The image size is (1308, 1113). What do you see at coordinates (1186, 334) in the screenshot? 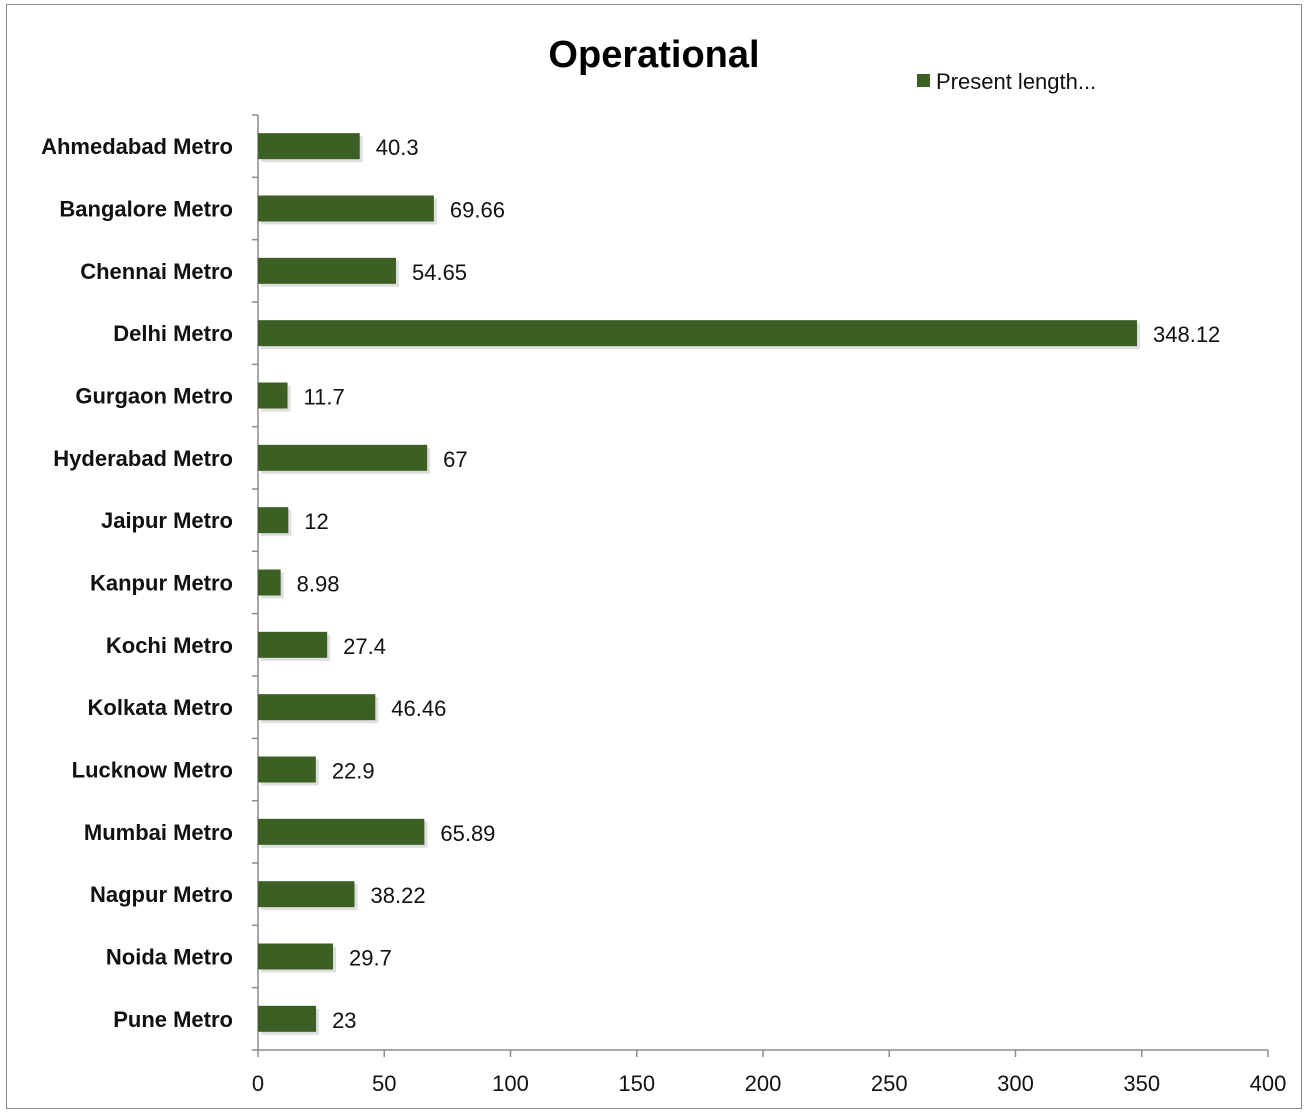
I see `data-label: 348.12` at bounding box center [1186, 334].